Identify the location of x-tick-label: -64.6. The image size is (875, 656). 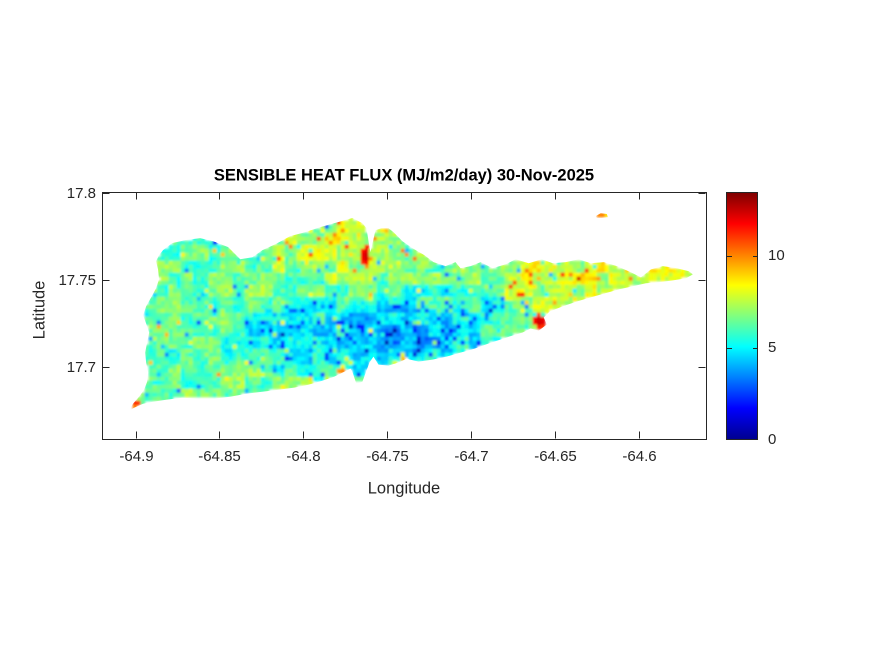
(639, 456).